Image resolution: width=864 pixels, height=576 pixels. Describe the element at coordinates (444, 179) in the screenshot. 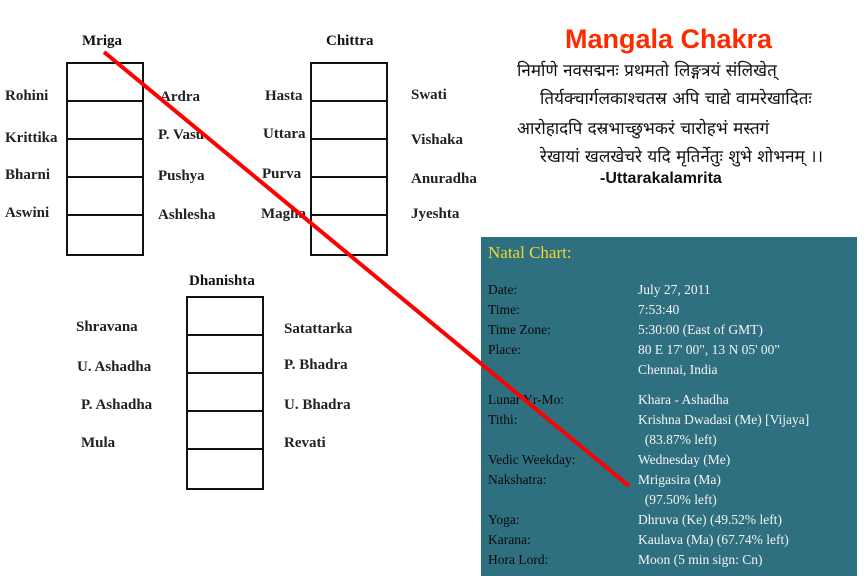

I see `nakshatra-label: Anuradha` at that location.